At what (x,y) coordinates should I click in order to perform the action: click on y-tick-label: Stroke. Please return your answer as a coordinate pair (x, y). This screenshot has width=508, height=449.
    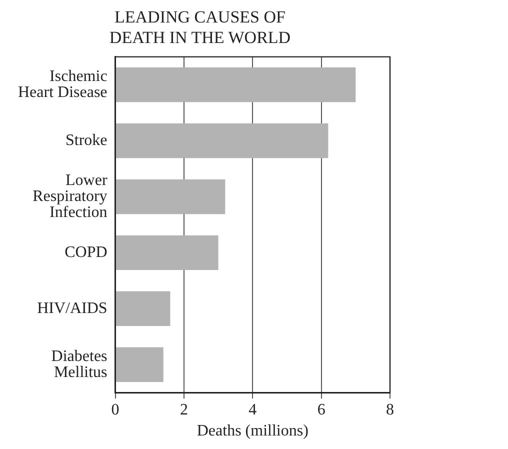
    Looking at the image, I should click on (87, 140).